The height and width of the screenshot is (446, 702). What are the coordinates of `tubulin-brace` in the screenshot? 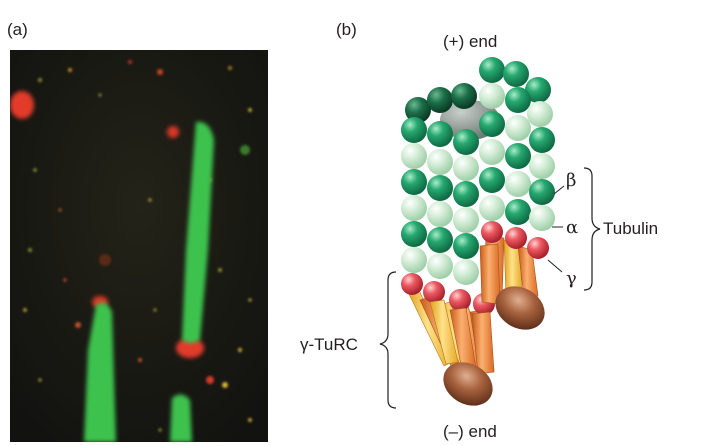 It's located at (592, 229).